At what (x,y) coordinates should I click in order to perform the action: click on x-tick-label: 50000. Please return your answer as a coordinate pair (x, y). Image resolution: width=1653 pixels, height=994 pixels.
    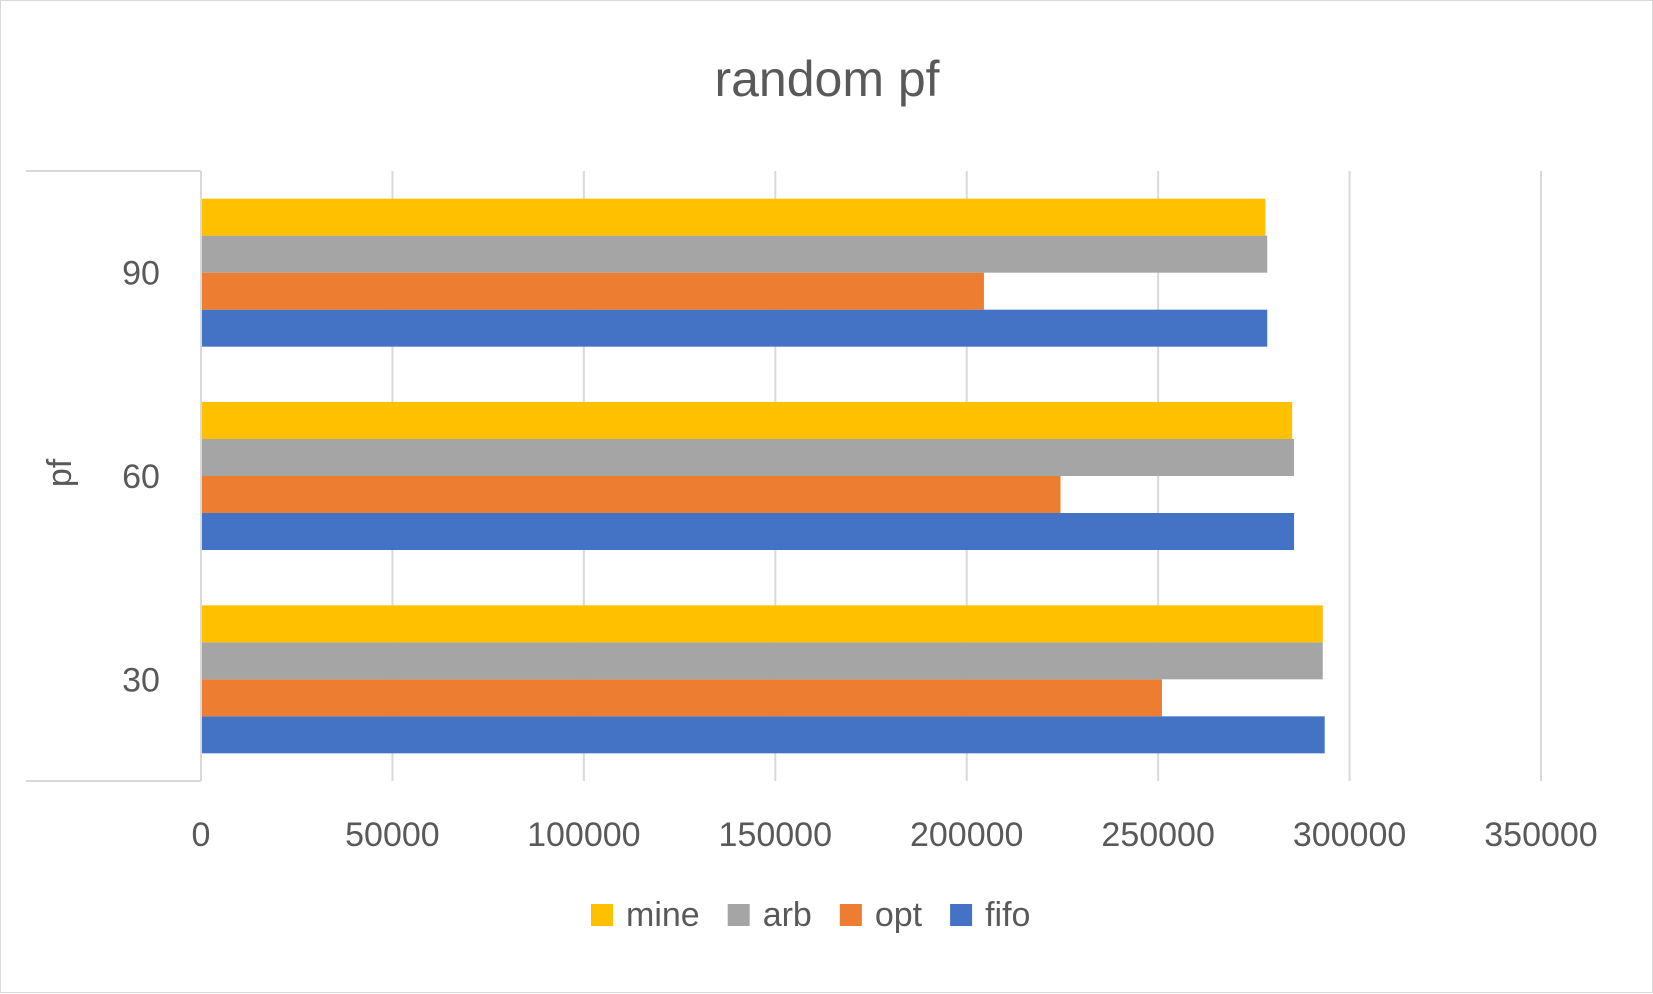
    Looking at the image, I should click on (392, 835).